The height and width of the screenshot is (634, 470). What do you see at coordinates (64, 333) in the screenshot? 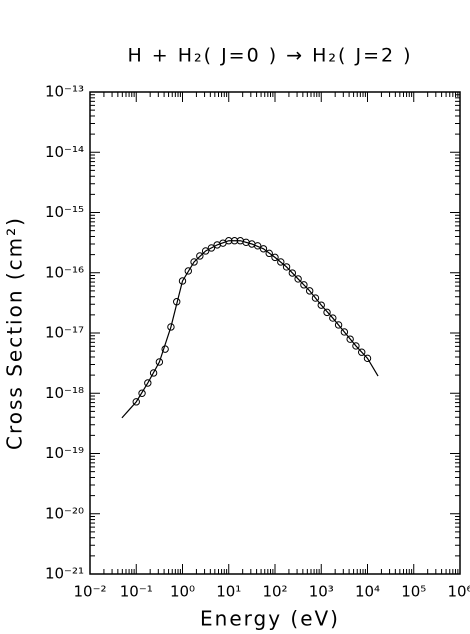
I see `y-tick-label: 10⁻¹⁷` at bounding box center [64, 333].